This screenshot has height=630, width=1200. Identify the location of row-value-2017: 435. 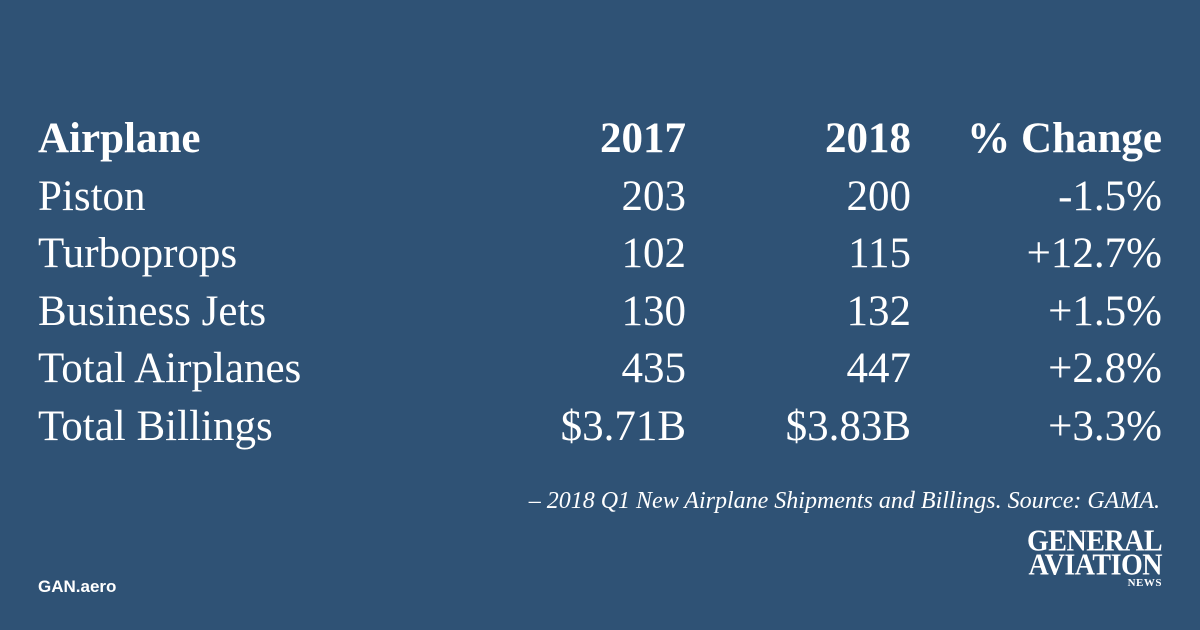
(654, 368).